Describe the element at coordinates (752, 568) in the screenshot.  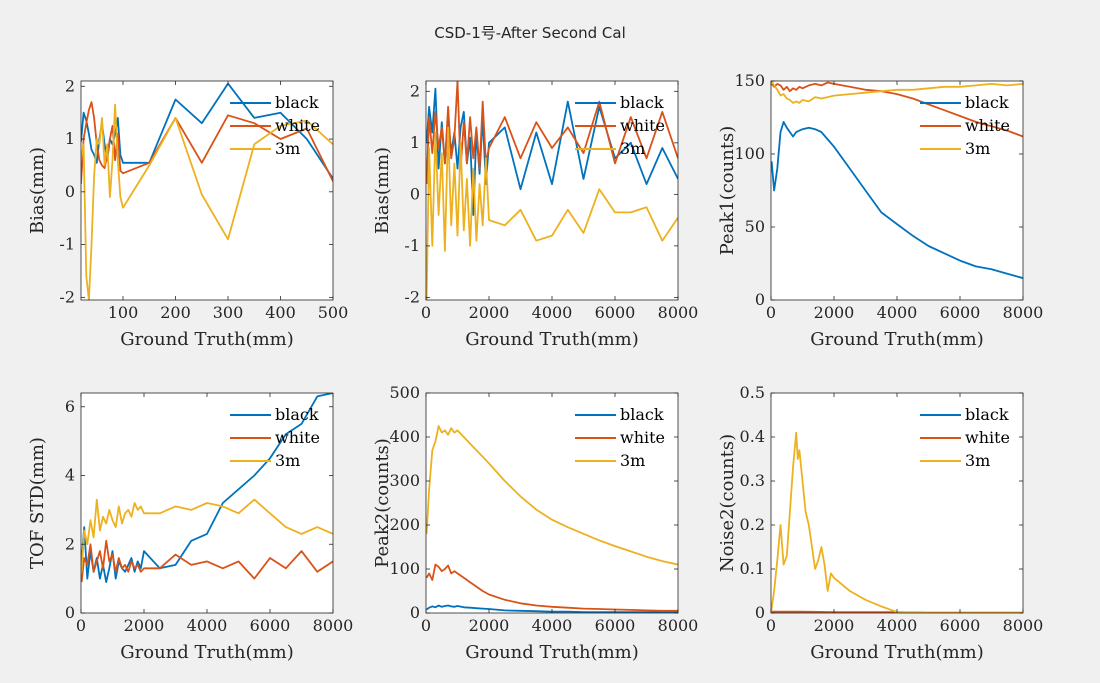
I see `y-tick-label: 0.1` at that location.